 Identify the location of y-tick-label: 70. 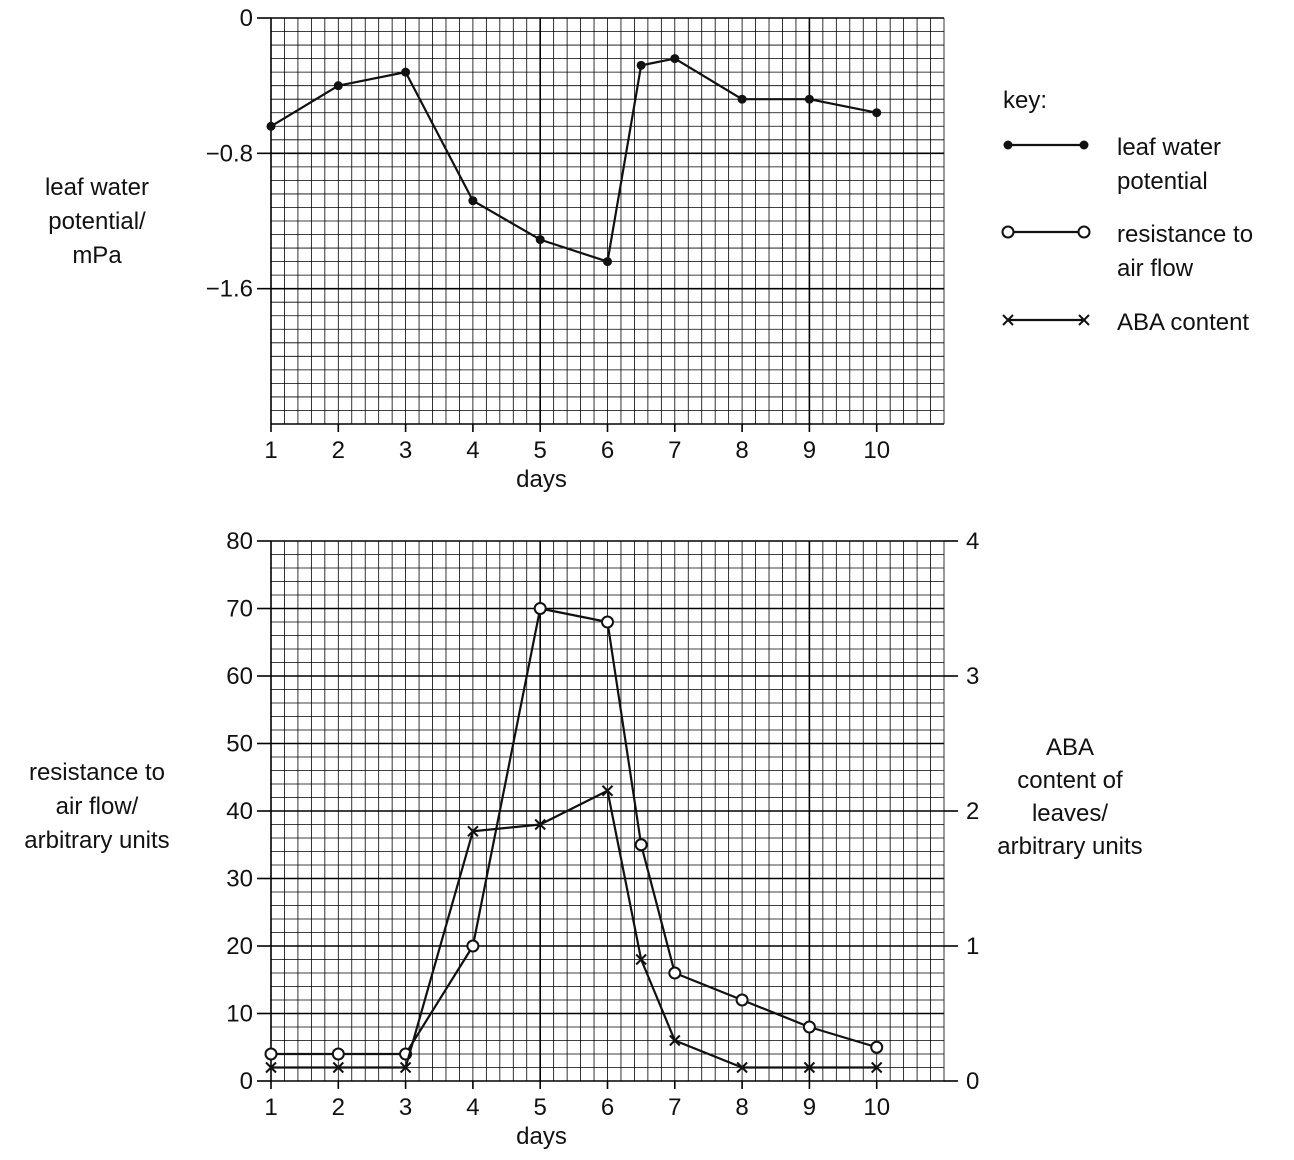
(239, 609).